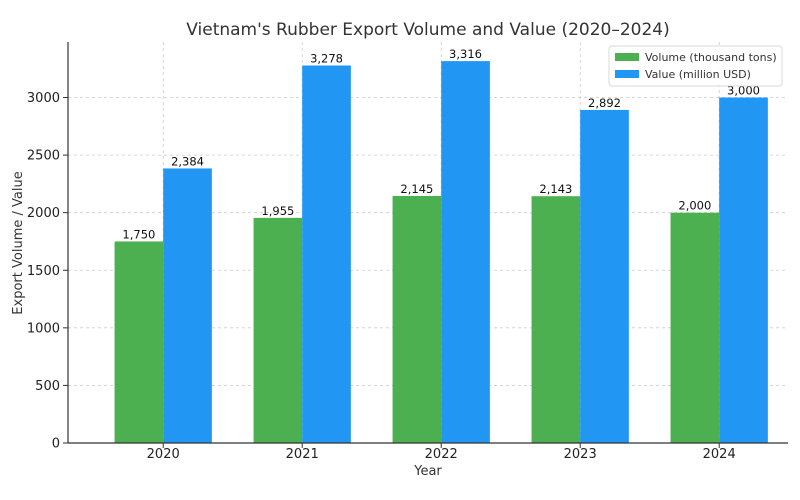 This screenshot has height=500, width=800. What do you see at coordinates (43, 271) in the screenshot?
I see `y-tick-label: 1500` at bounding box center [43, 271].